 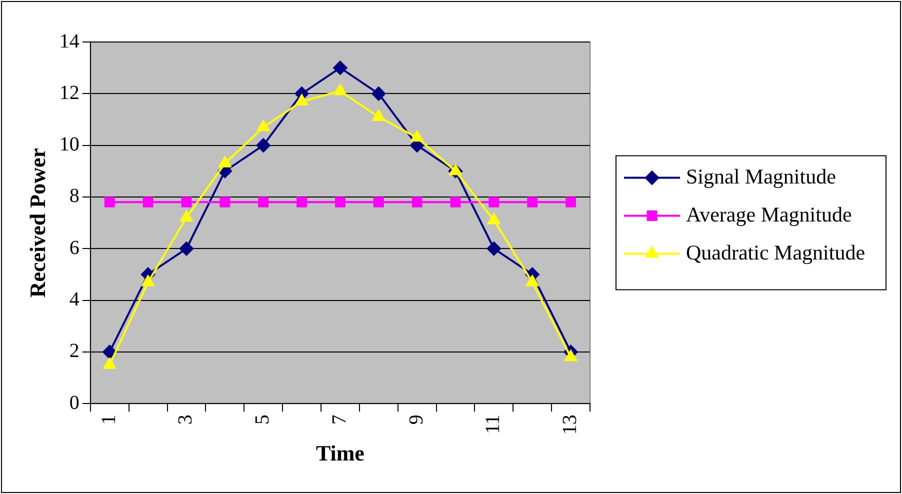 What do you see at coordinates (776, 252) in the screenshot?
I see `legend-label: Quadratic Magnitude` at bounding box center [776, 252].